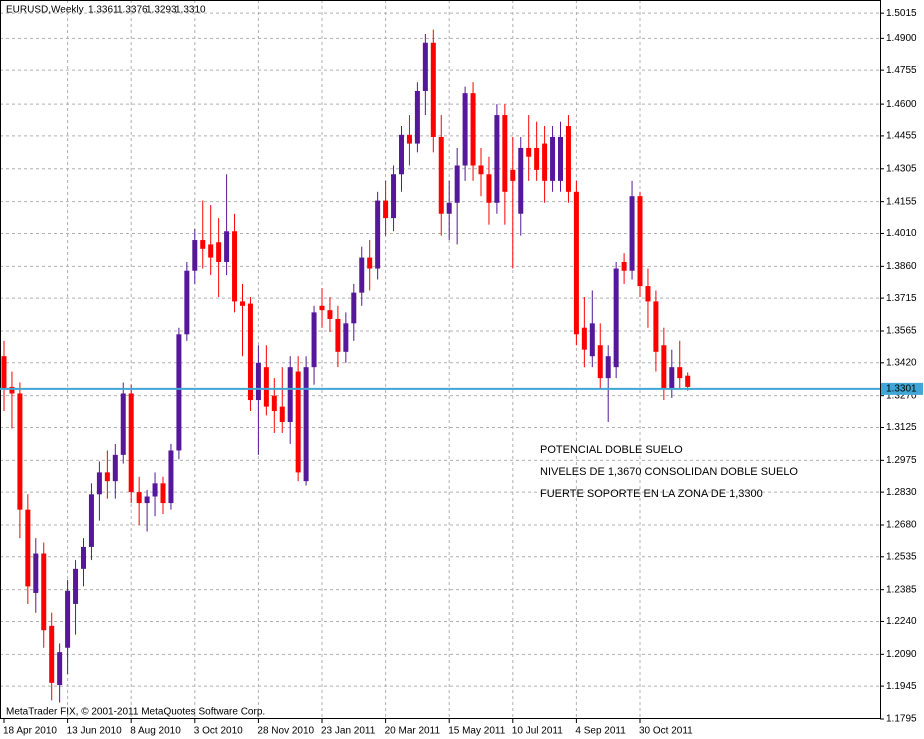  I want to click on y-tick-label: 1.2535, so click(901, 556).